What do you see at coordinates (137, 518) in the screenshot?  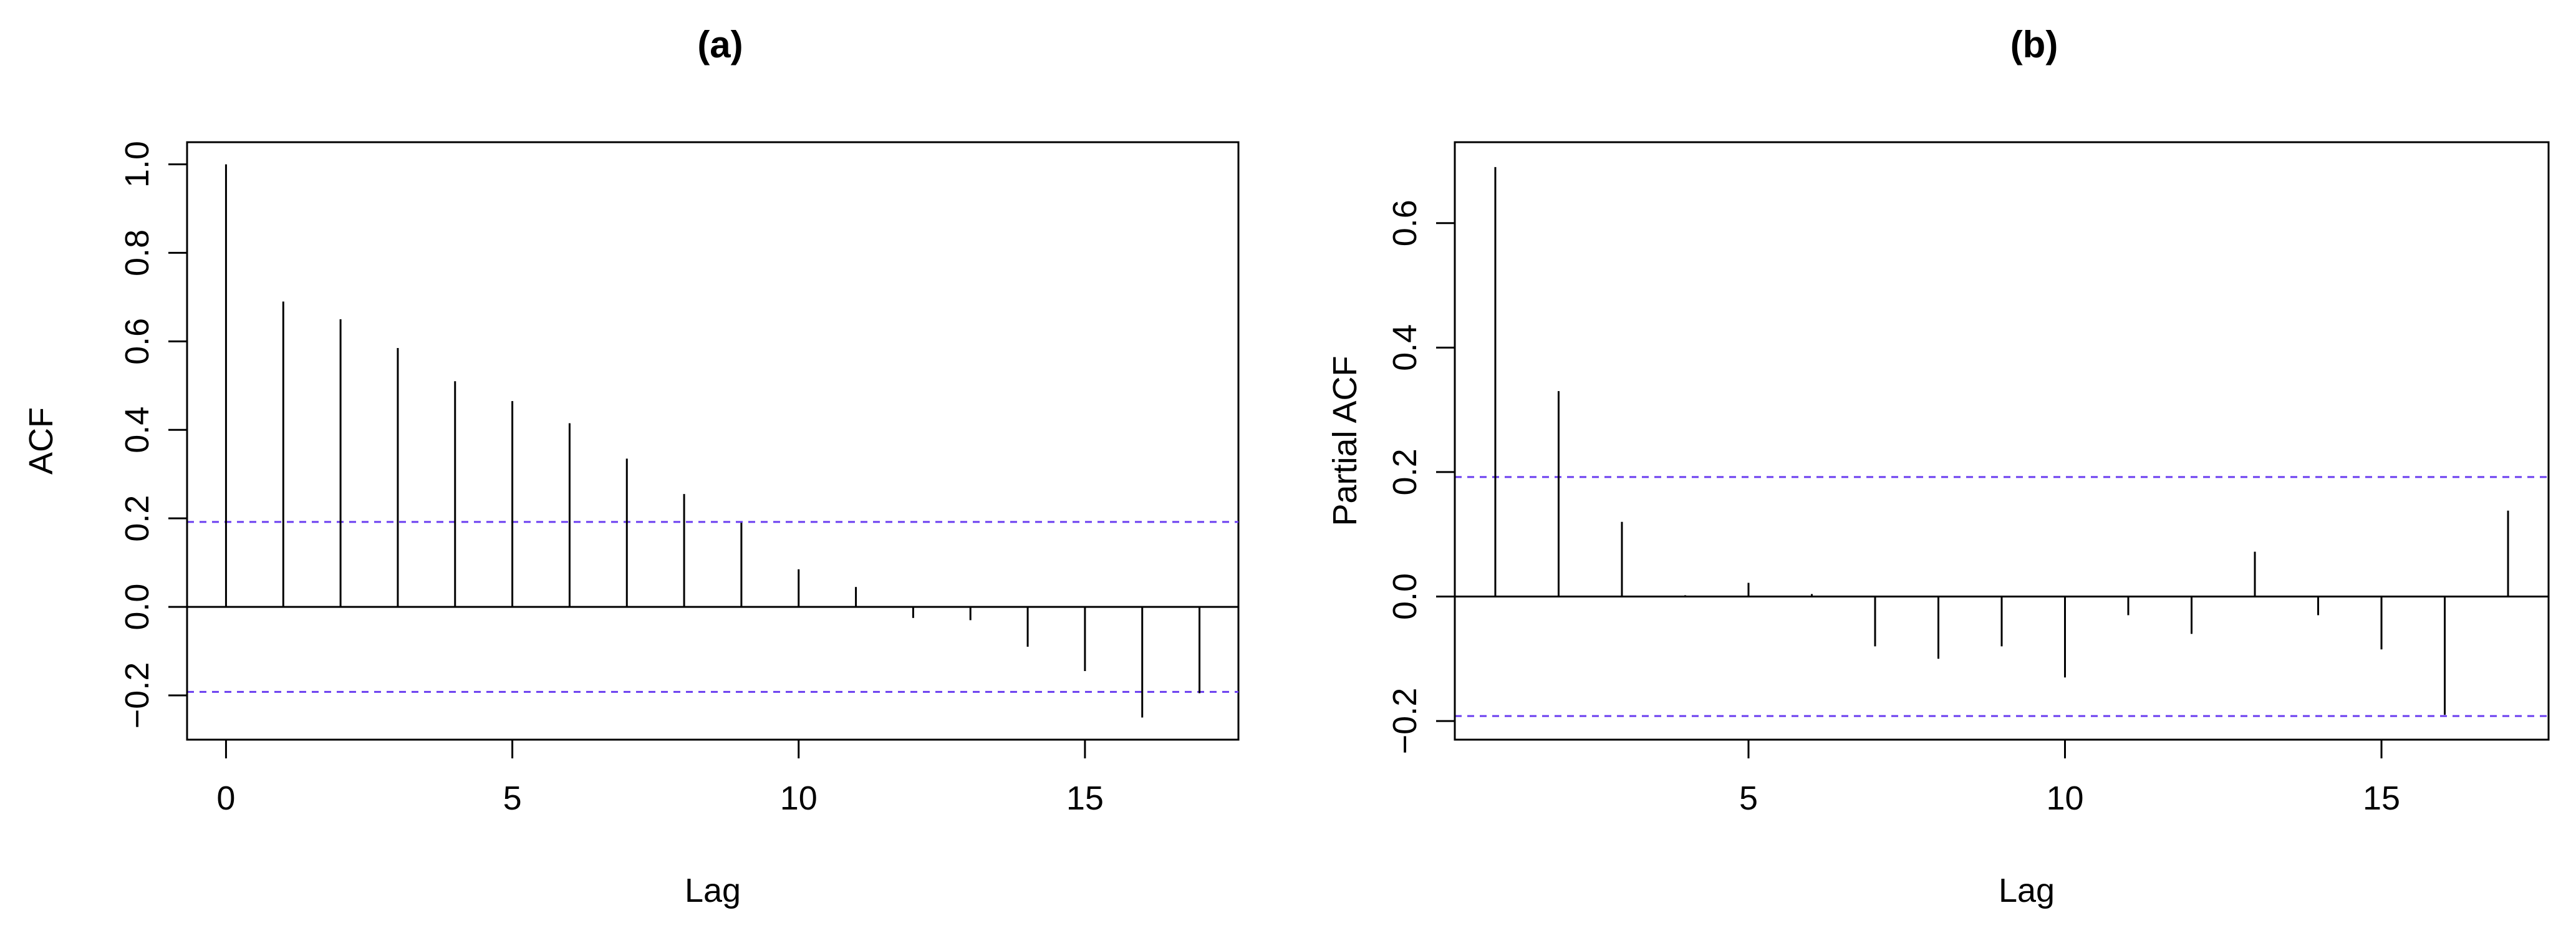 I see `panel-a-y-tick-label: 0.2` at bounding box center [137, 518].